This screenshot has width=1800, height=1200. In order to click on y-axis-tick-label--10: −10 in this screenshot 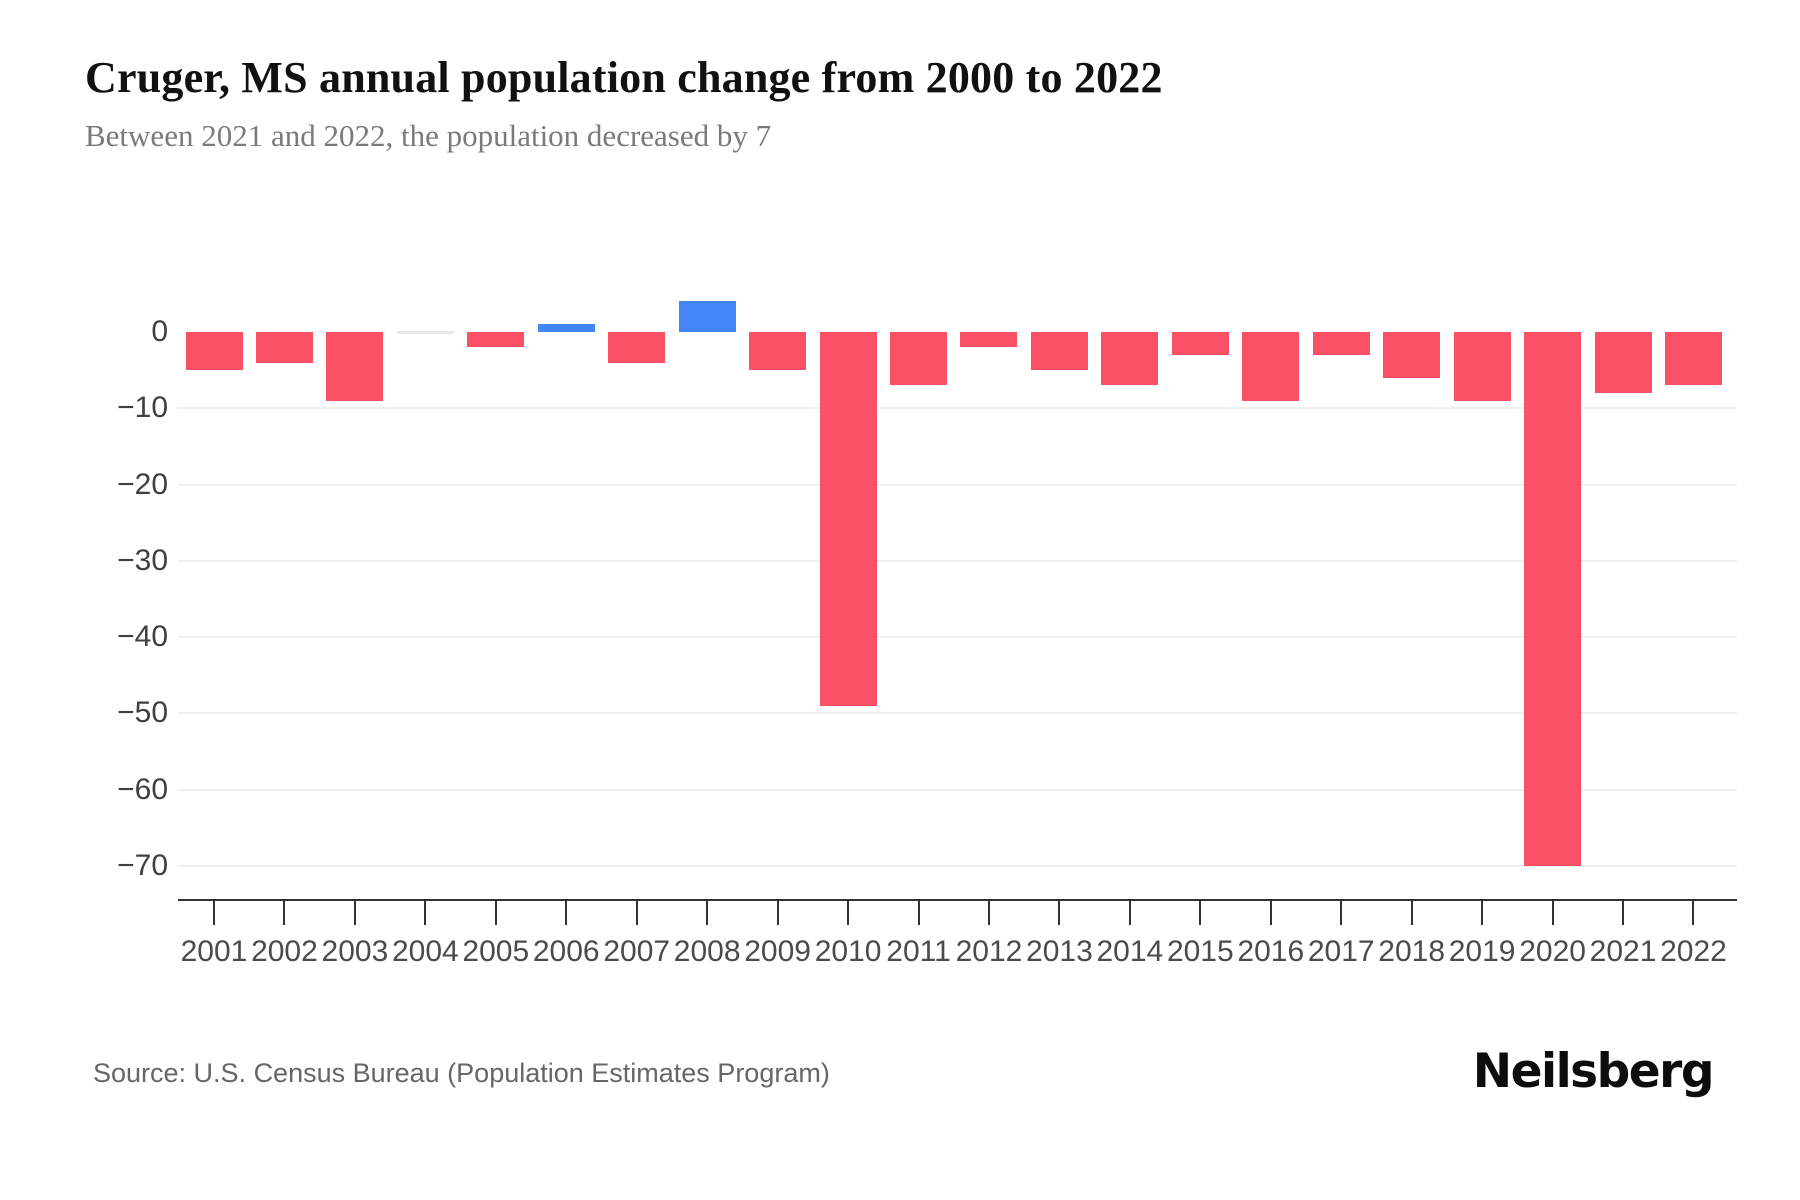, I will do `click(142, 408)`.